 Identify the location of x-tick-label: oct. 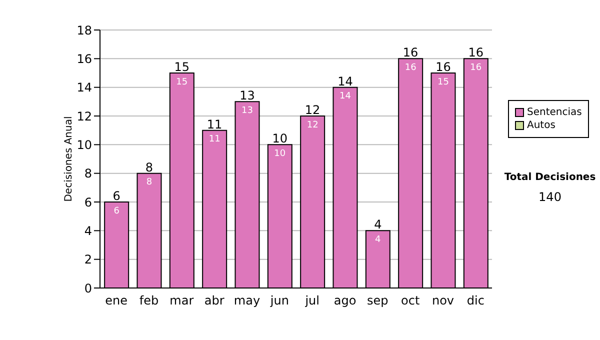
(410, 301).